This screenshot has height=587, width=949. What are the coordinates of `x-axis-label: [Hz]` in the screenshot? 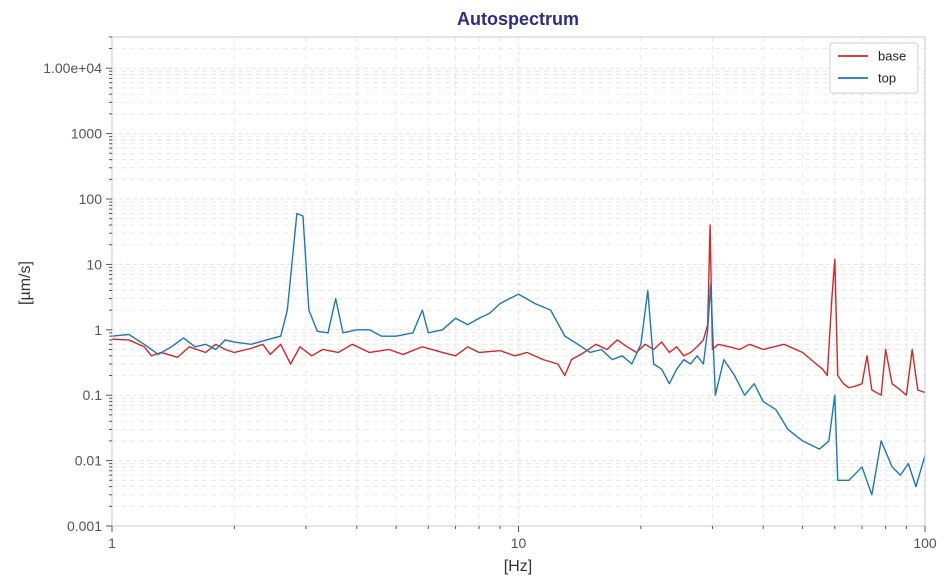 It's located at (518, 566).